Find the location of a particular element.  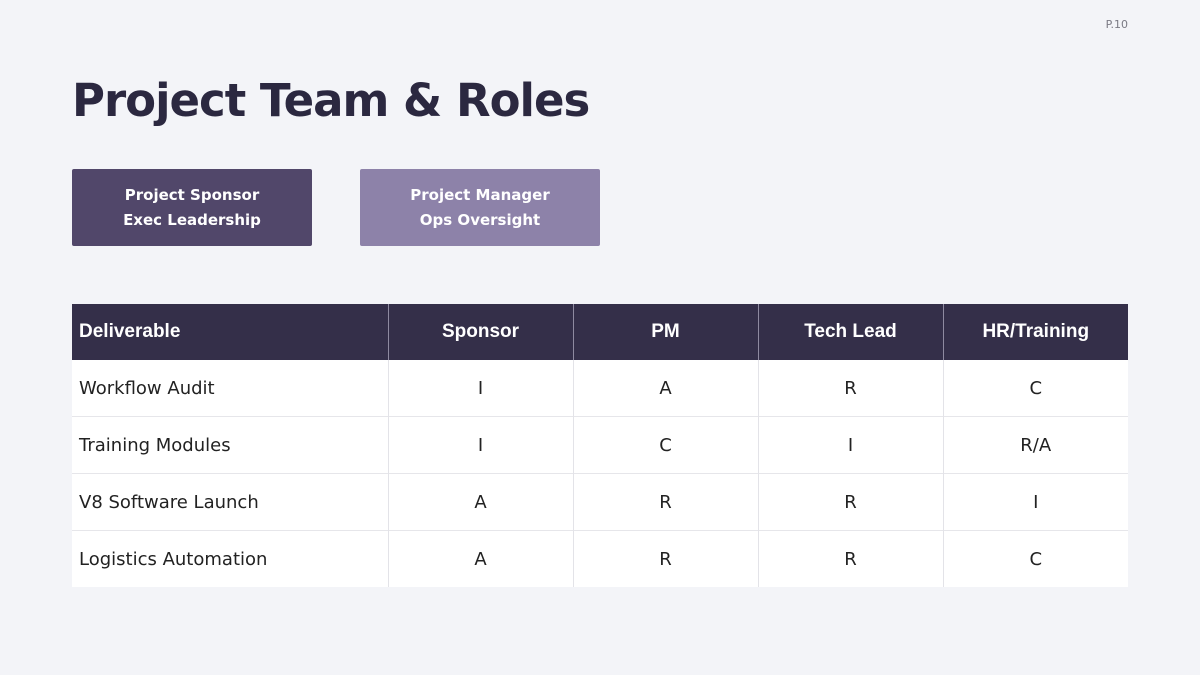

table-row: Workflow Audit I A R C is located at coordinates (600, 388).